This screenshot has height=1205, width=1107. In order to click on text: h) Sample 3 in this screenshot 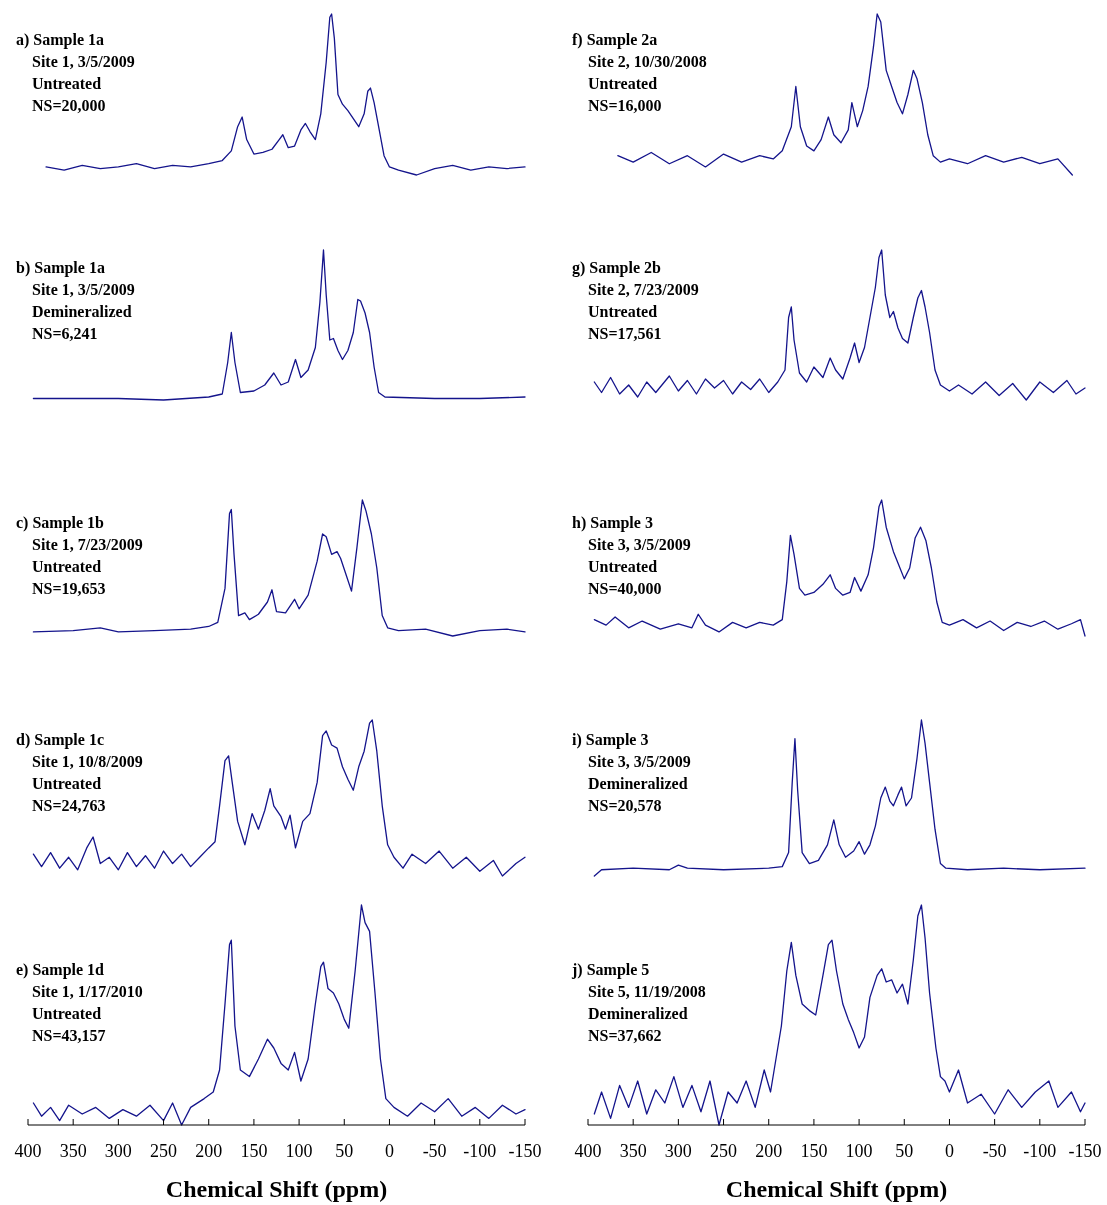, I will do `click(612, 523)`.